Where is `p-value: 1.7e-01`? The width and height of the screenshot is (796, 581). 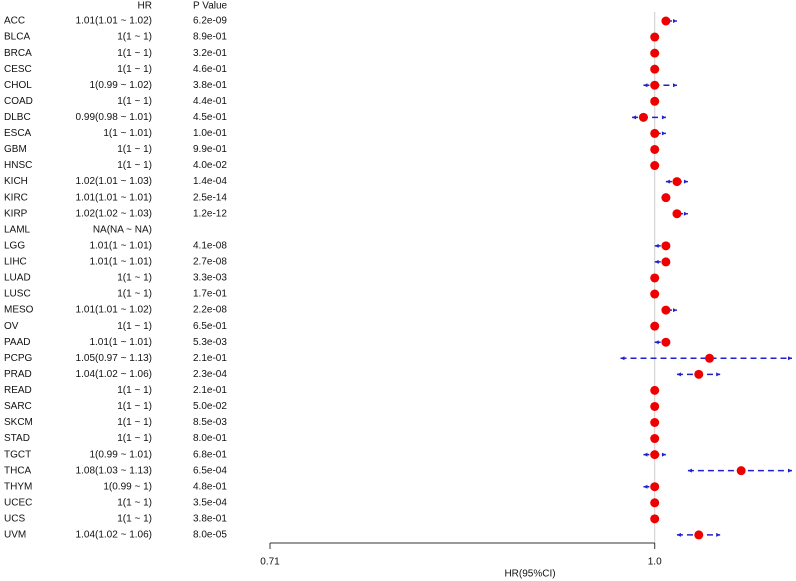 p-value: 1.7e-01 is located at coordinates (210, 294).